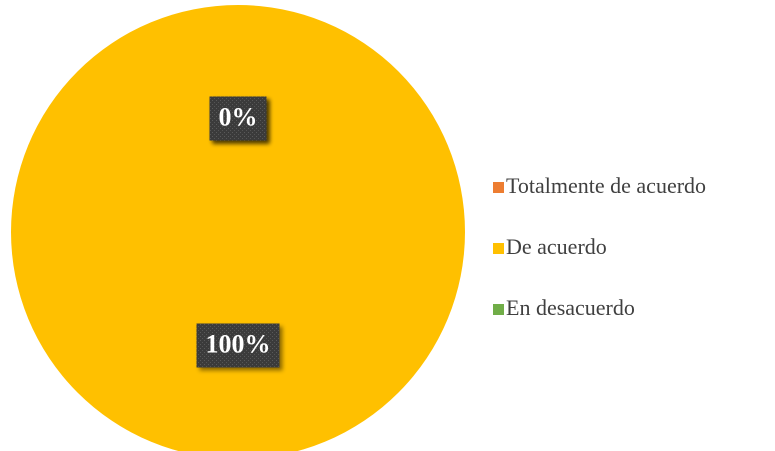 The image size is (775, 451). I want to click on legend-label: Totalmente de acuerdo, so click(606, 185).